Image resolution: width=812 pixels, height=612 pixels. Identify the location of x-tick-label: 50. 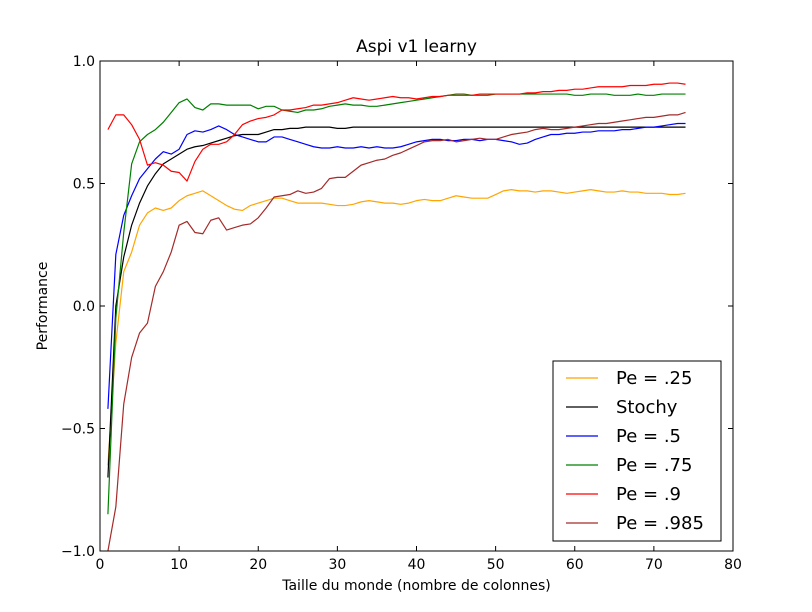
(496, 565).